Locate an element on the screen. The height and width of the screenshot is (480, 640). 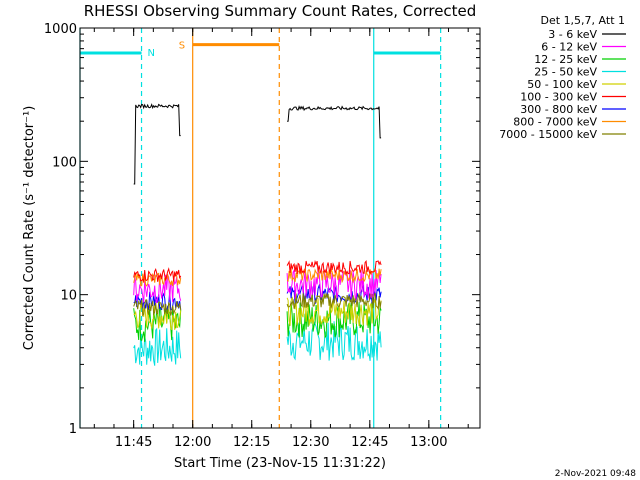
legend-label-1: 6 - 12 keV is located at coordinates (569, 47).